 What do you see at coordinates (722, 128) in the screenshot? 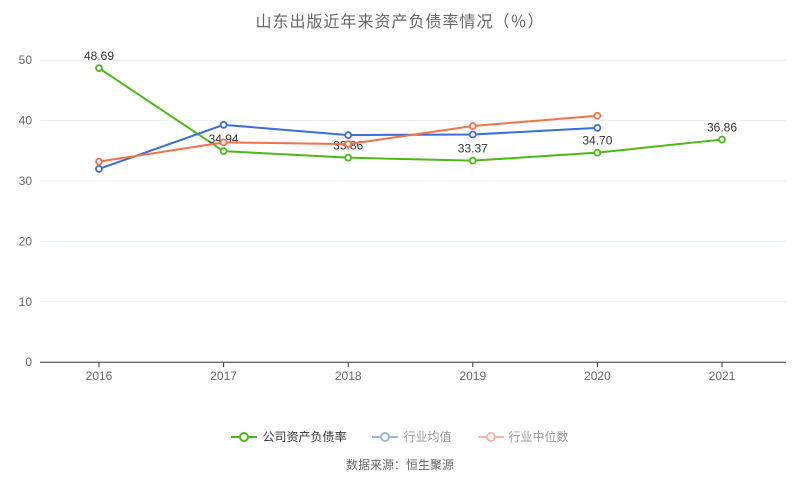
I see `data-label-company-ratio: 36.86` at bounding box center [722, 128].